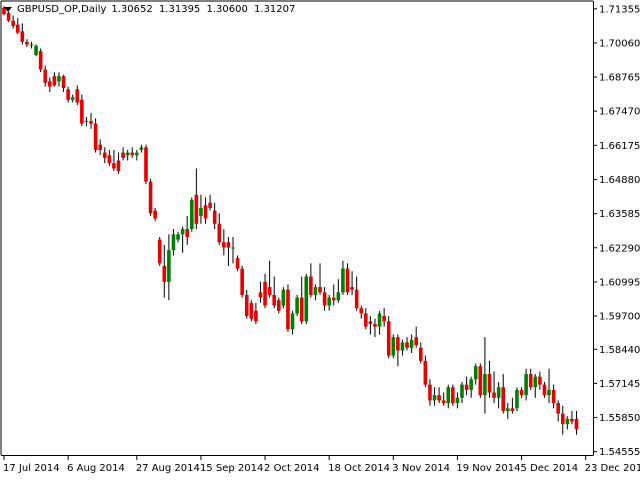 The width and height of the screenshot is (640, 484). I want to click on y-tick-label: 1.54555, so click(619, 452).